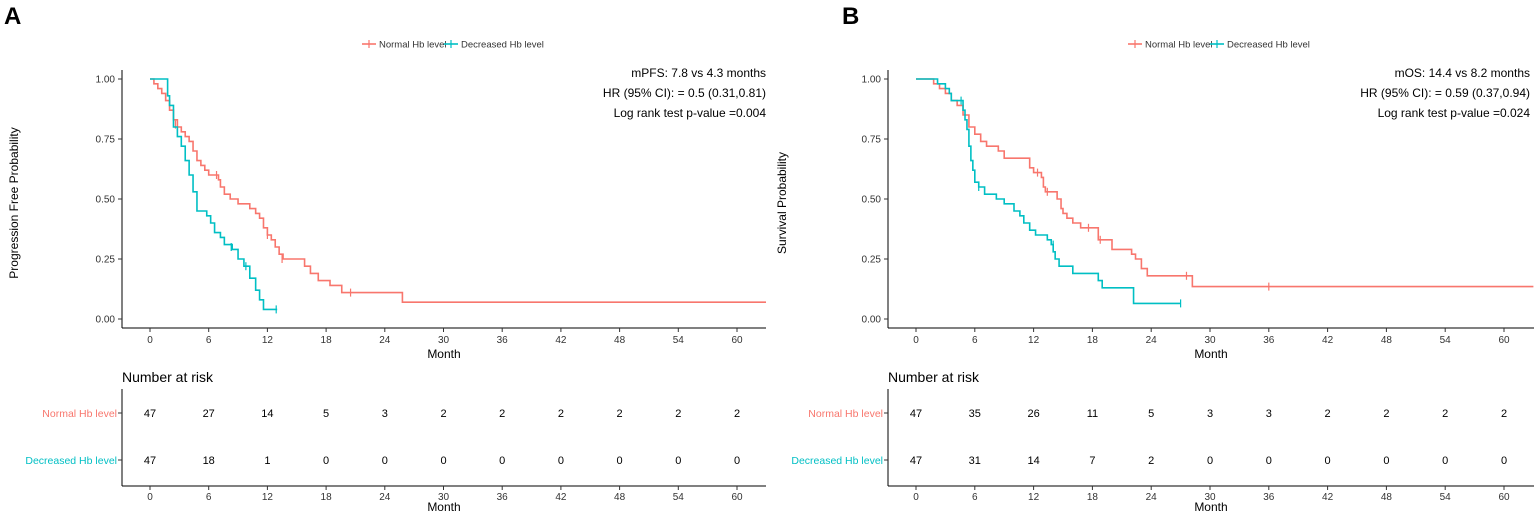  What do you see at coordinates (1269, 340) in the screenshot?
I see `x-tick-label: 36` at bounding box center [1269, 340].